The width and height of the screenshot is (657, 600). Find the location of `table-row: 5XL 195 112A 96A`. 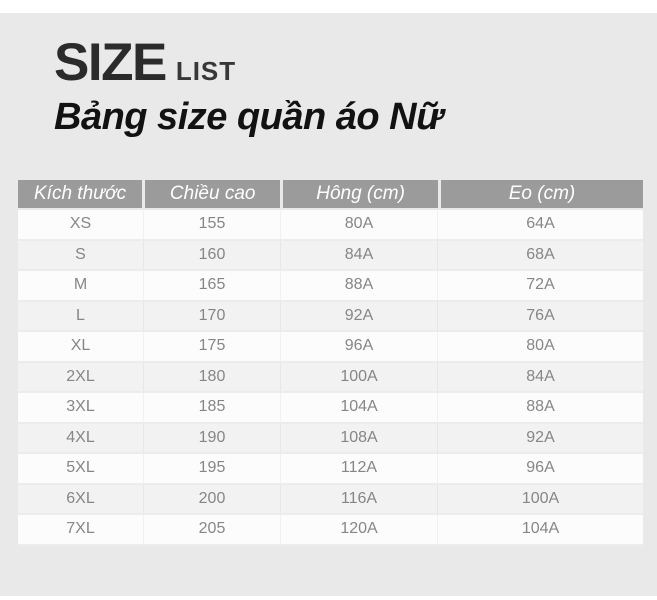

table-row: 5XL 195 112A 96A is located at coordinates (330, 469).